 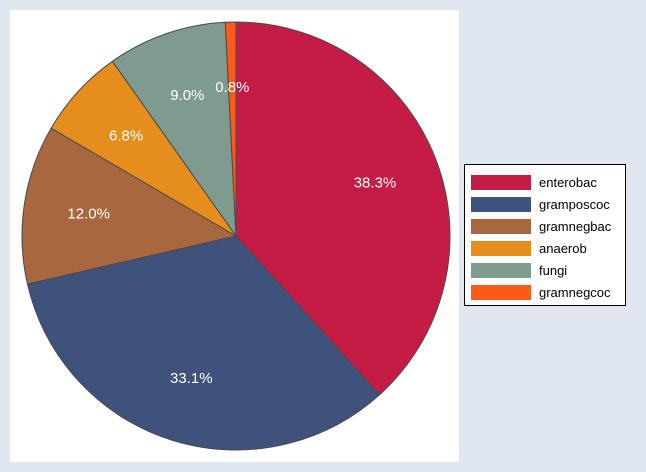 I want to click on slice-value-label-anaerob: 6.8%, so click(x=126, y=135).